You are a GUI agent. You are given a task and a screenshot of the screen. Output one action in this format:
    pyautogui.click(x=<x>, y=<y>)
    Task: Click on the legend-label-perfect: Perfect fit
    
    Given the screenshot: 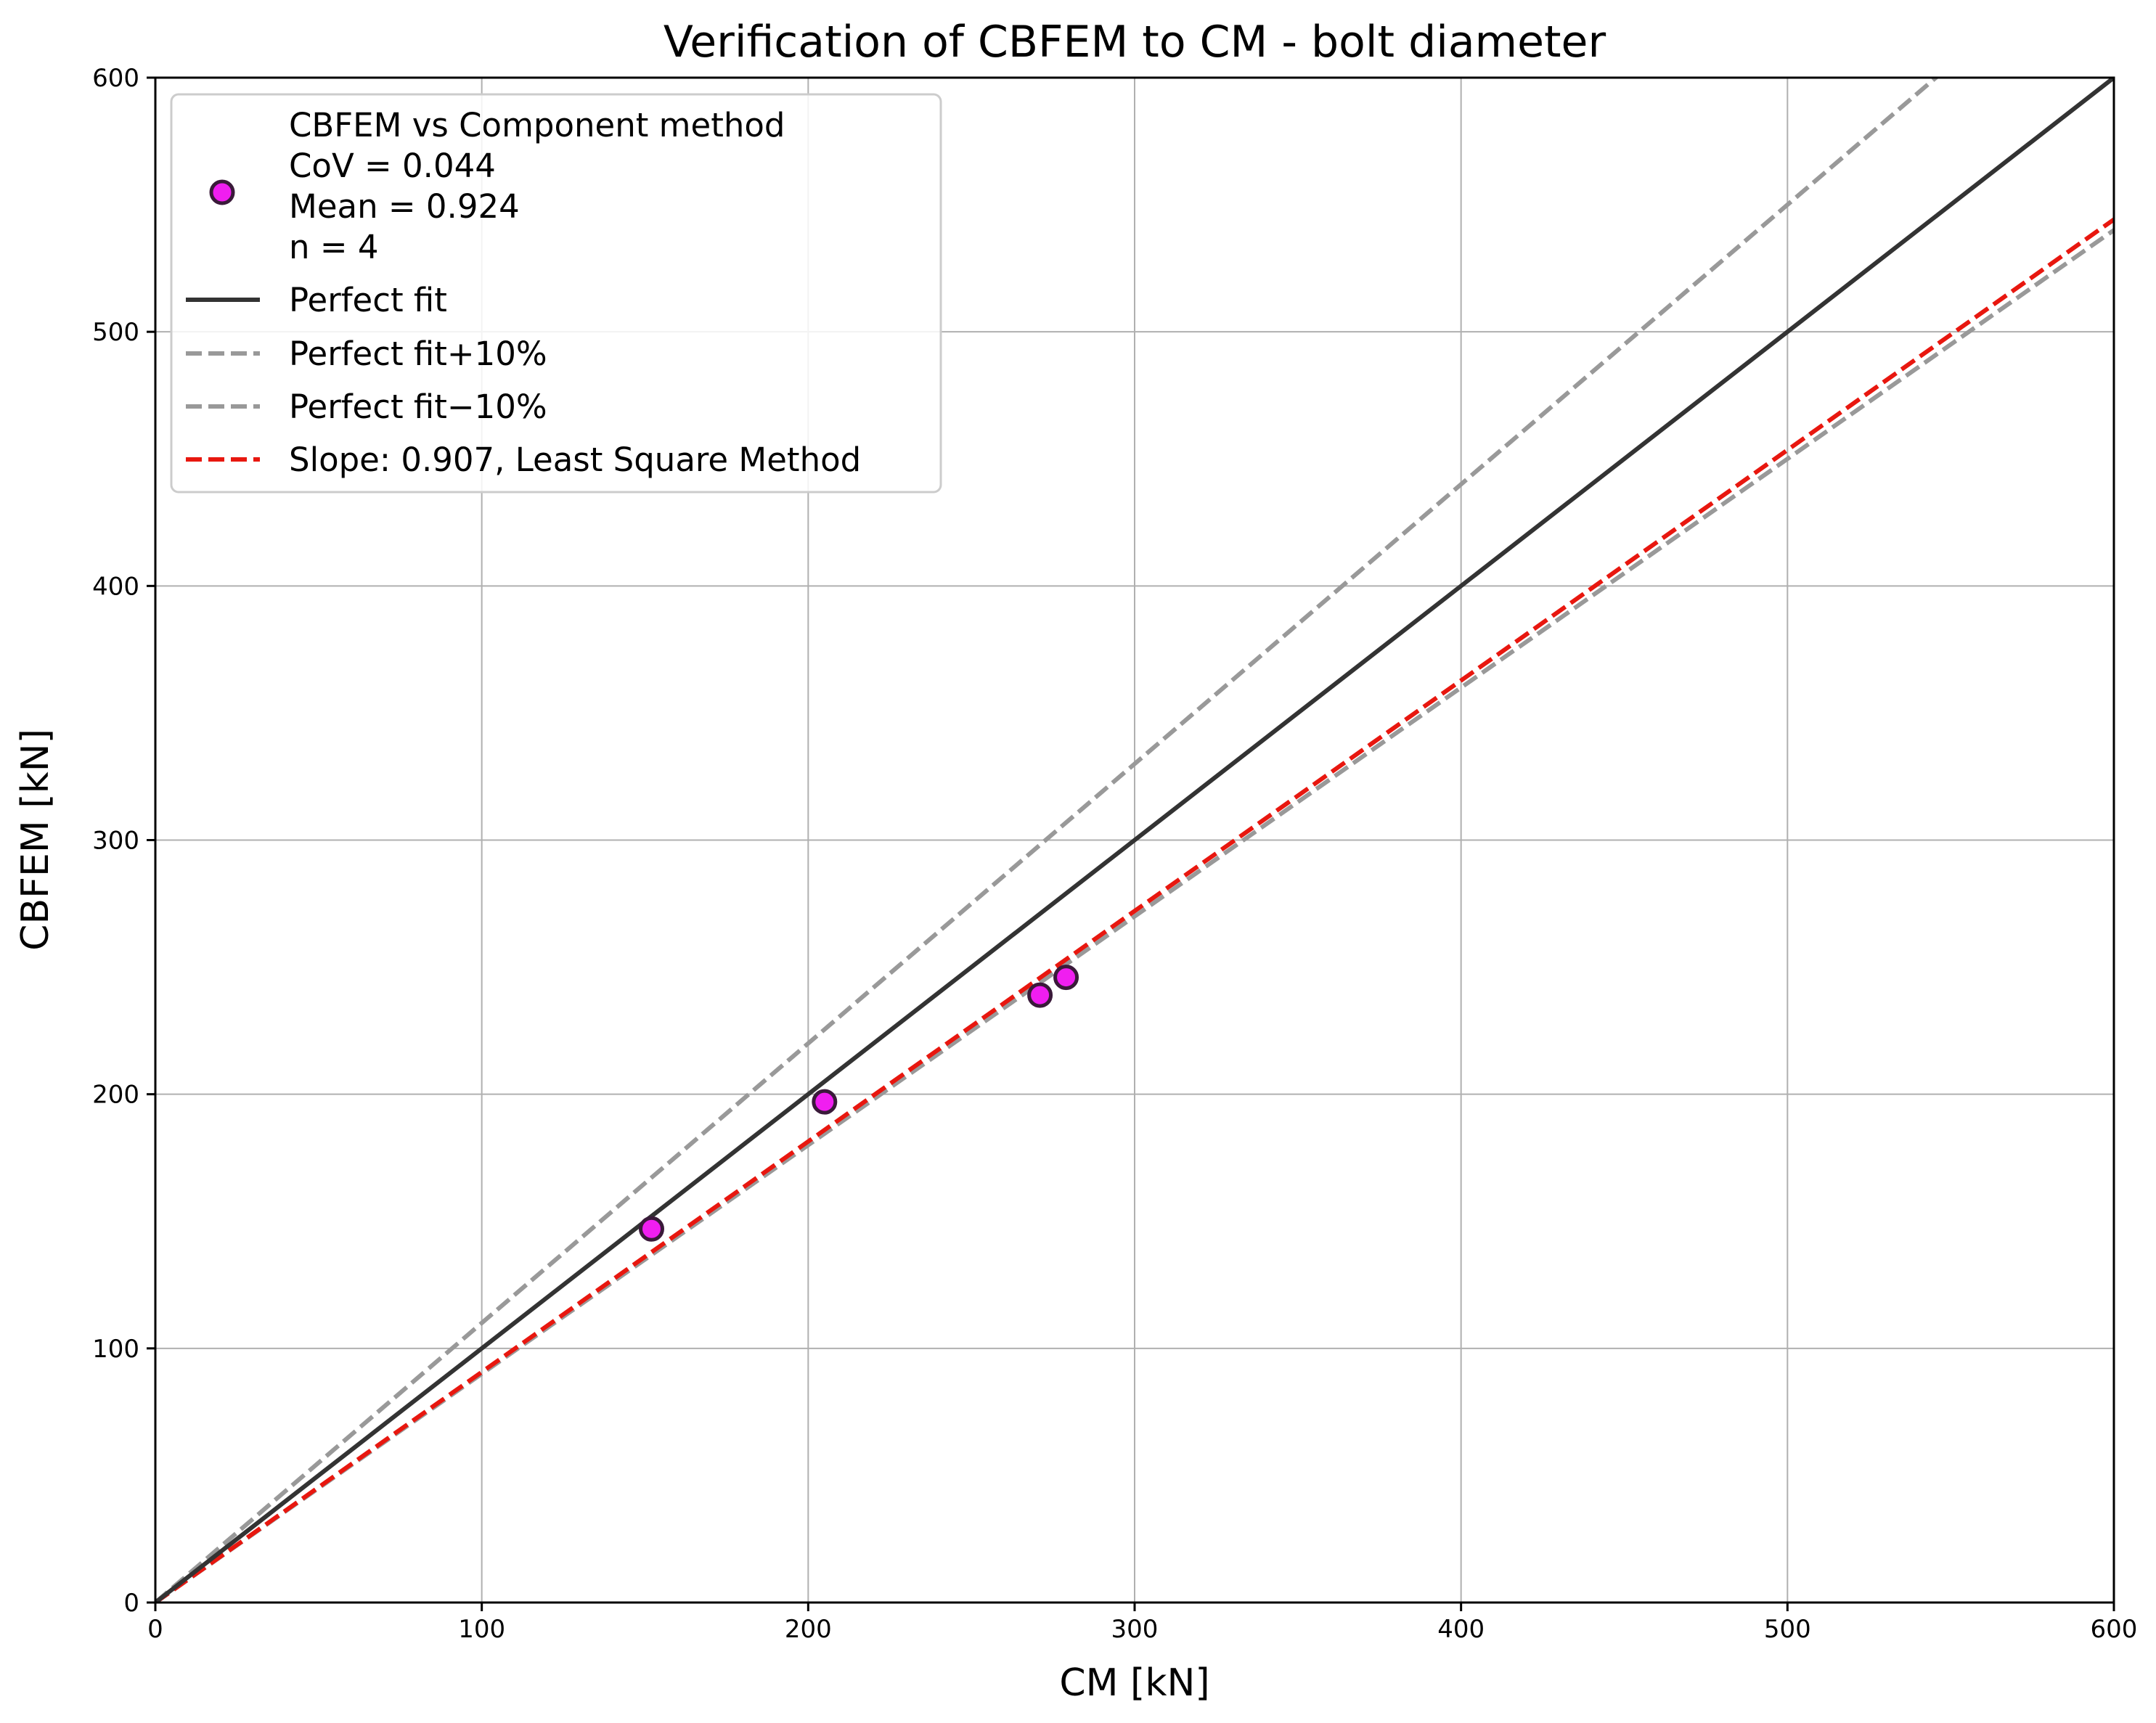 What is the action you would take?
    pyautogui.click(x=368, y=300)
    